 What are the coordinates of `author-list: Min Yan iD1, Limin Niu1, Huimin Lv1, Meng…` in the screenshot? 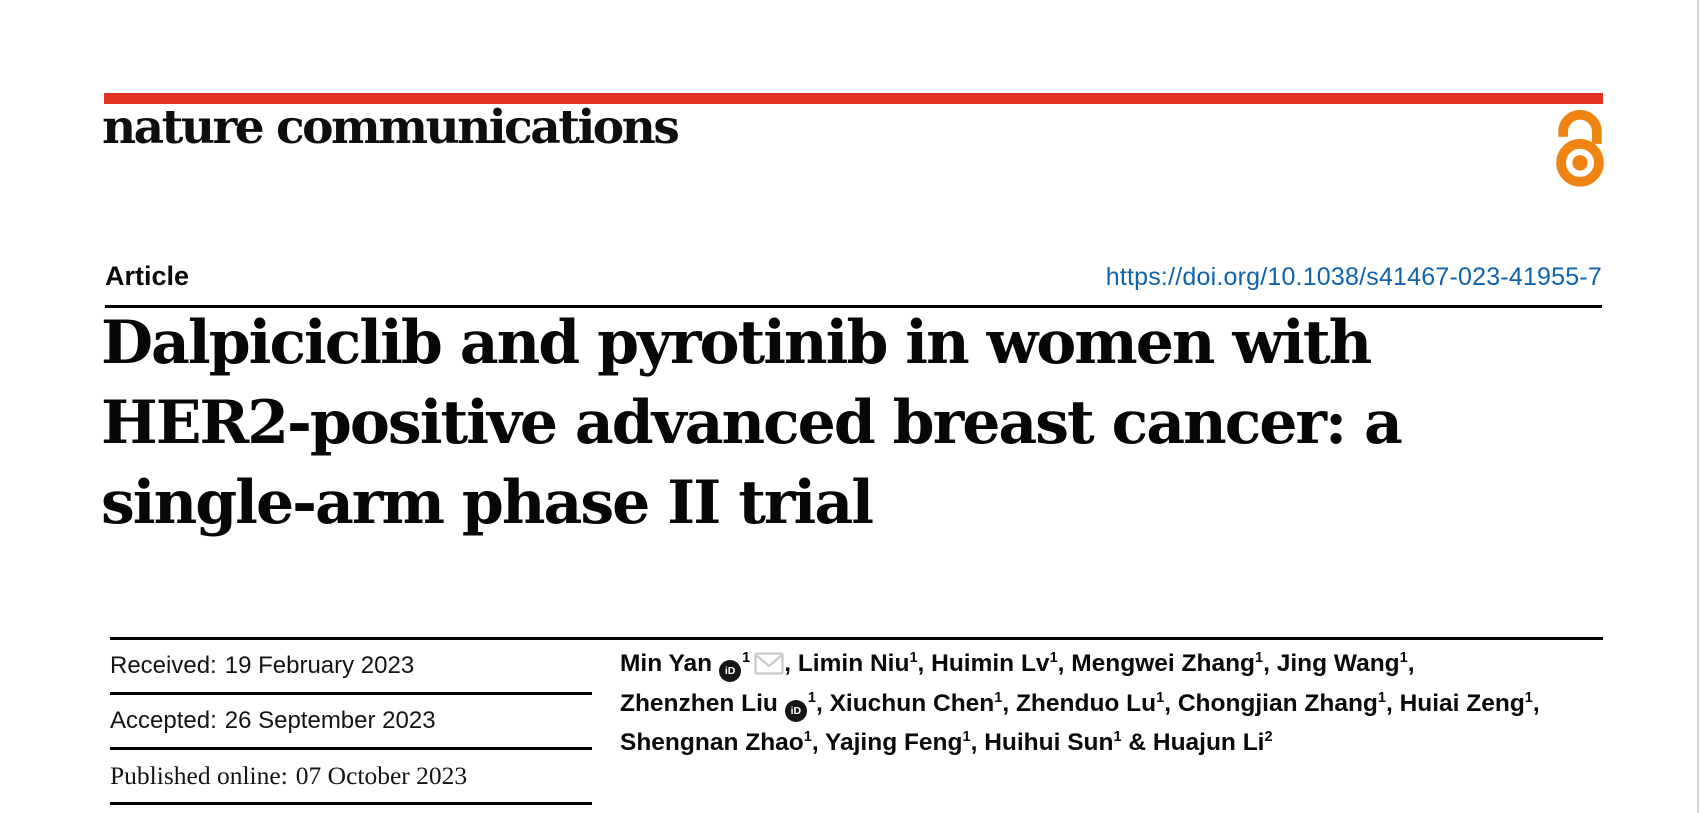 It's located at (1080, 722).